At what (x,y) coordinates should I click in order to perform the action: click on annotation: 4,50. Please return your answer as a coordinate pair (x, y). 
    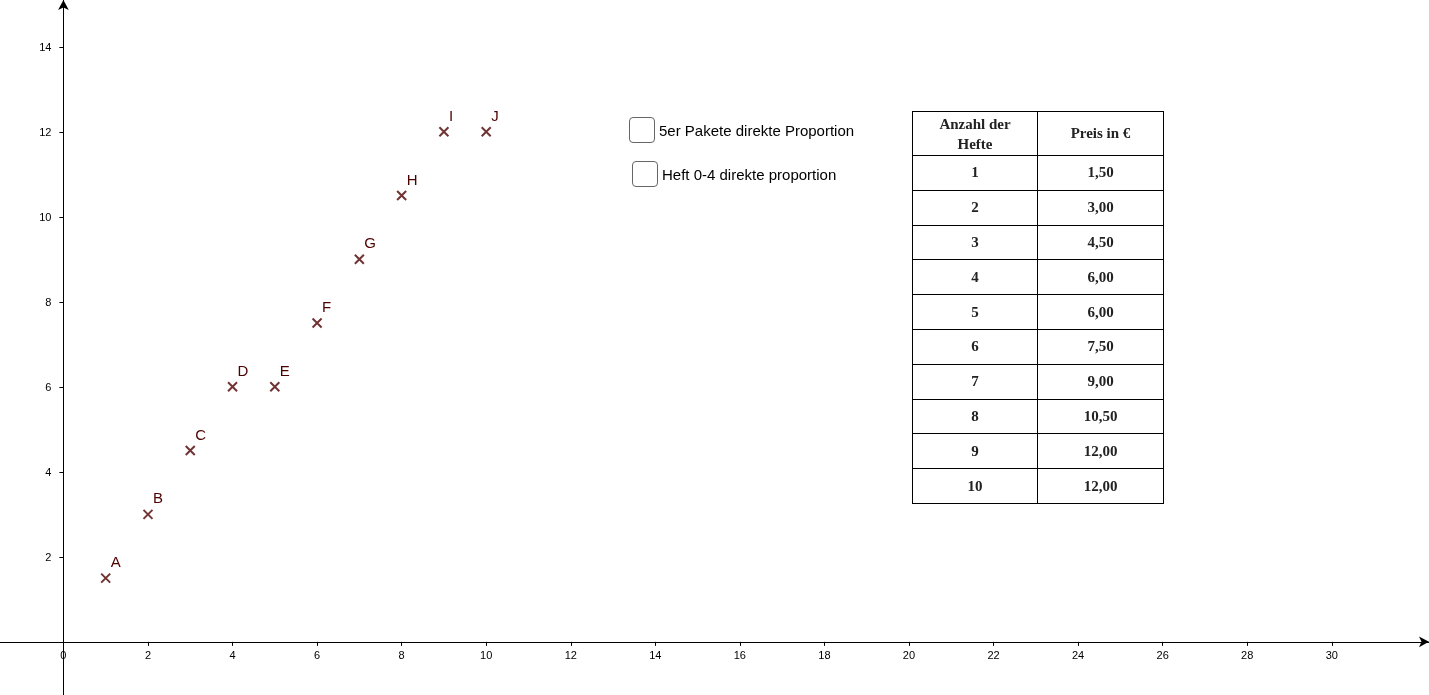
    Looking at the image, I should click on (1100, 242).